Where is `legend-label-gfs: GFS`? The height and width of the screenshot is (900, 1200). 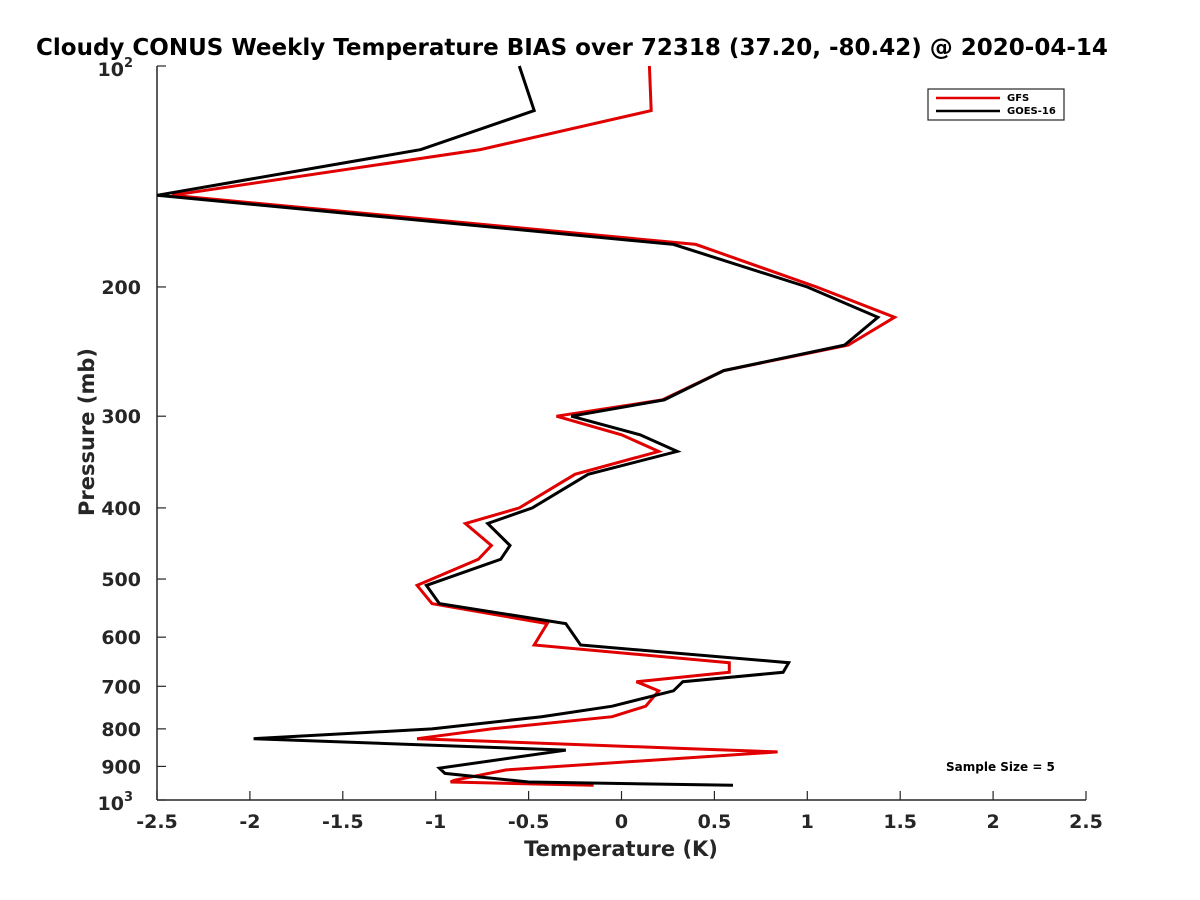 legend-label-gfs: GFS is located at coordinates (1018, 98).